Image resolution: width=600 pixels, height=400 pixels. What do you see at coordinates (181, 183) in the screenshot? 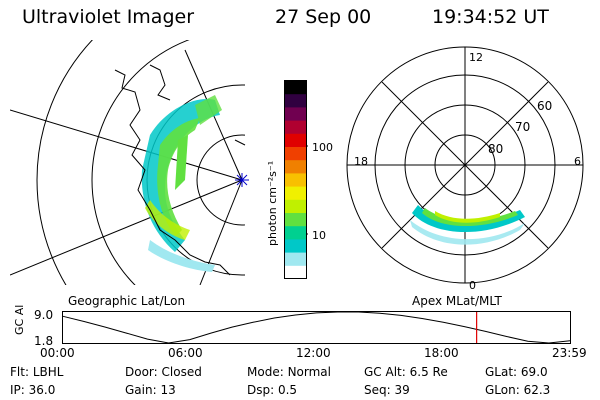
I see `aurora-emission` at bounding box center [181, 183].